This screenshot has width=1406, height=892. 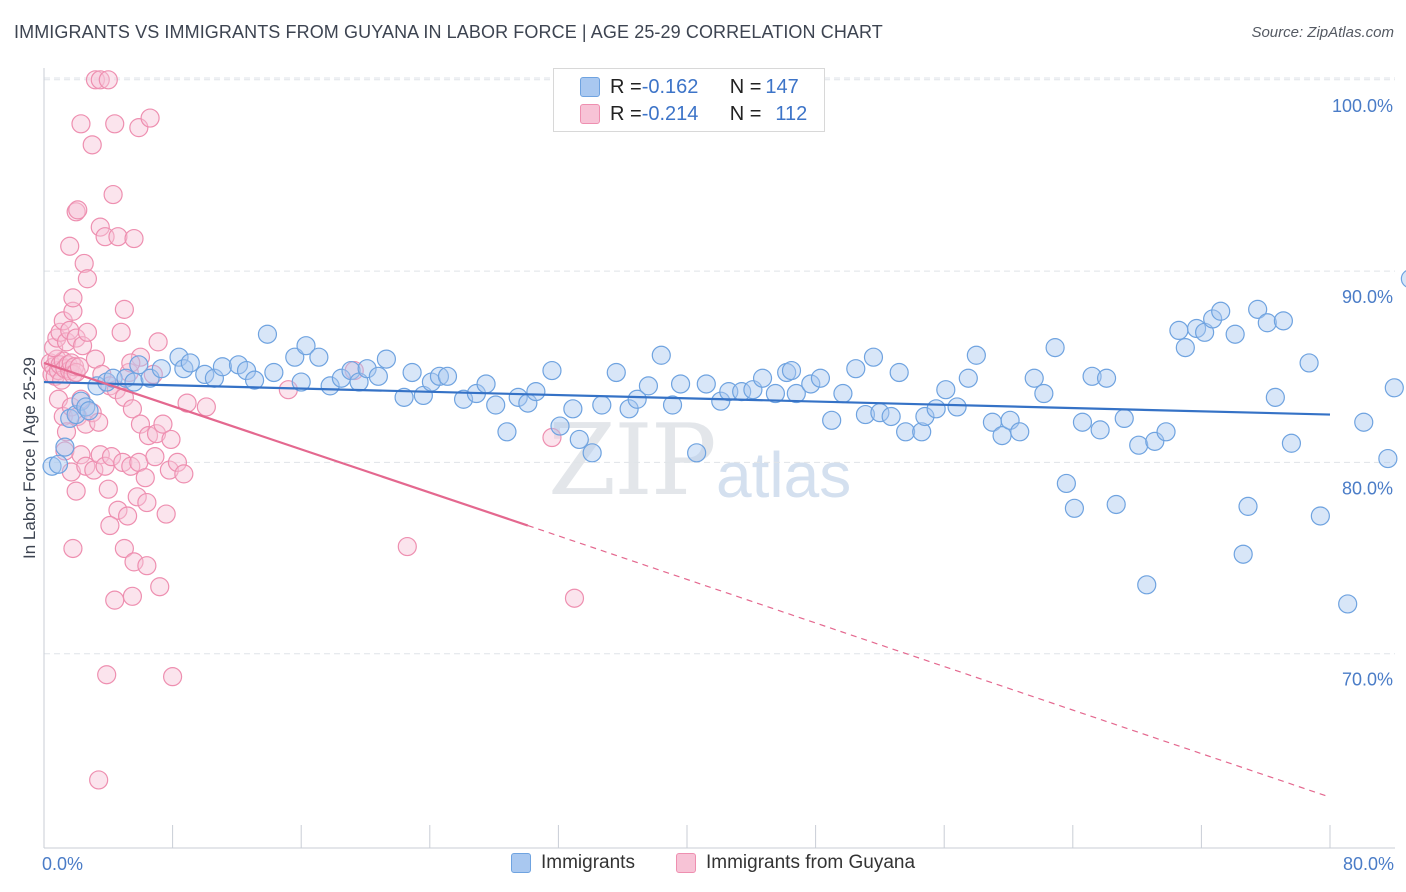 What do you see at coordinates (686, 863) in the screenshot?
I see `legend-swatch-pink` at bounding box center [686, 863].